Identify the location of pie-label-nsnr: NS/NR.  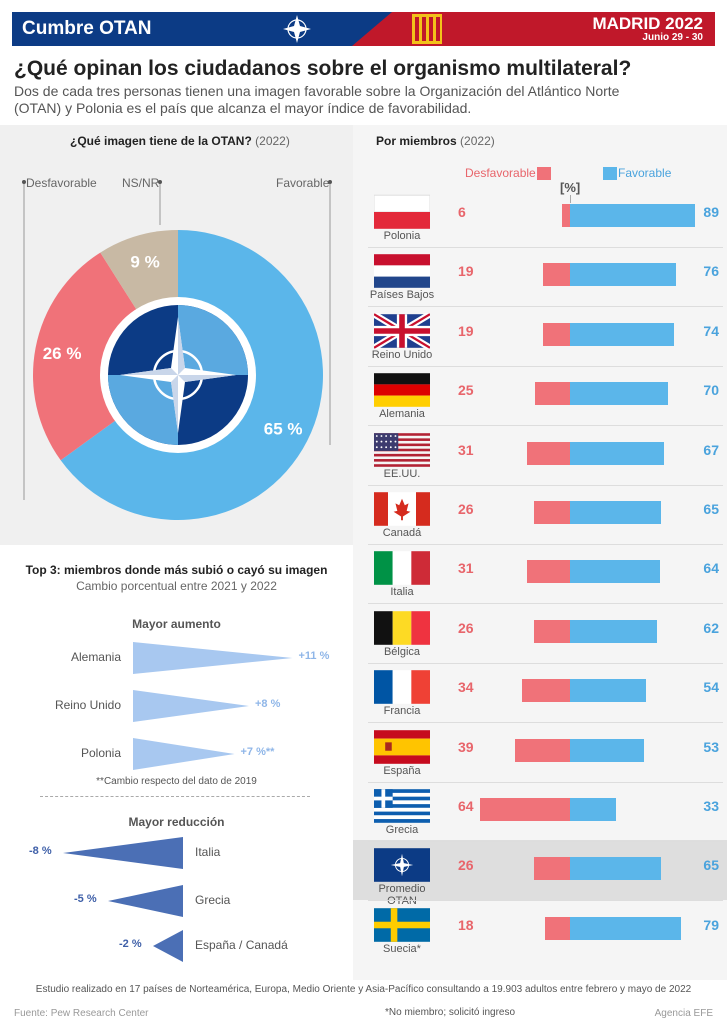
(141, 183).